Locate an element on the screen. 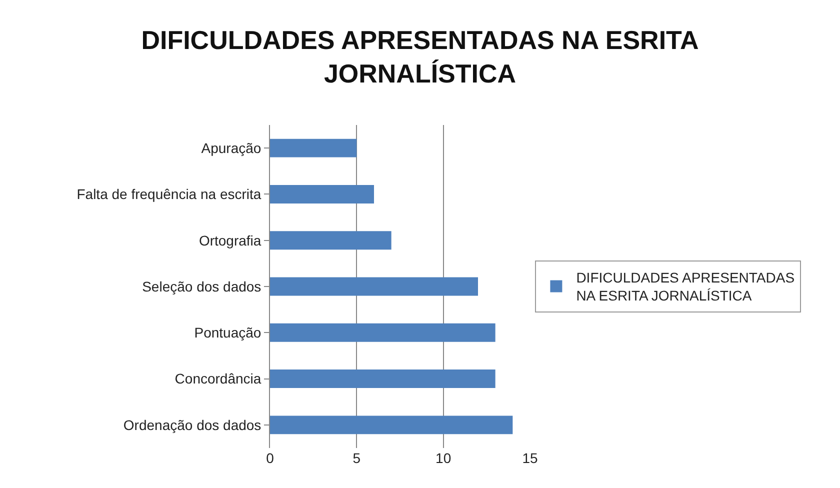  y-tick-label: Seleção dos dados is located at coordinates (202, 286).